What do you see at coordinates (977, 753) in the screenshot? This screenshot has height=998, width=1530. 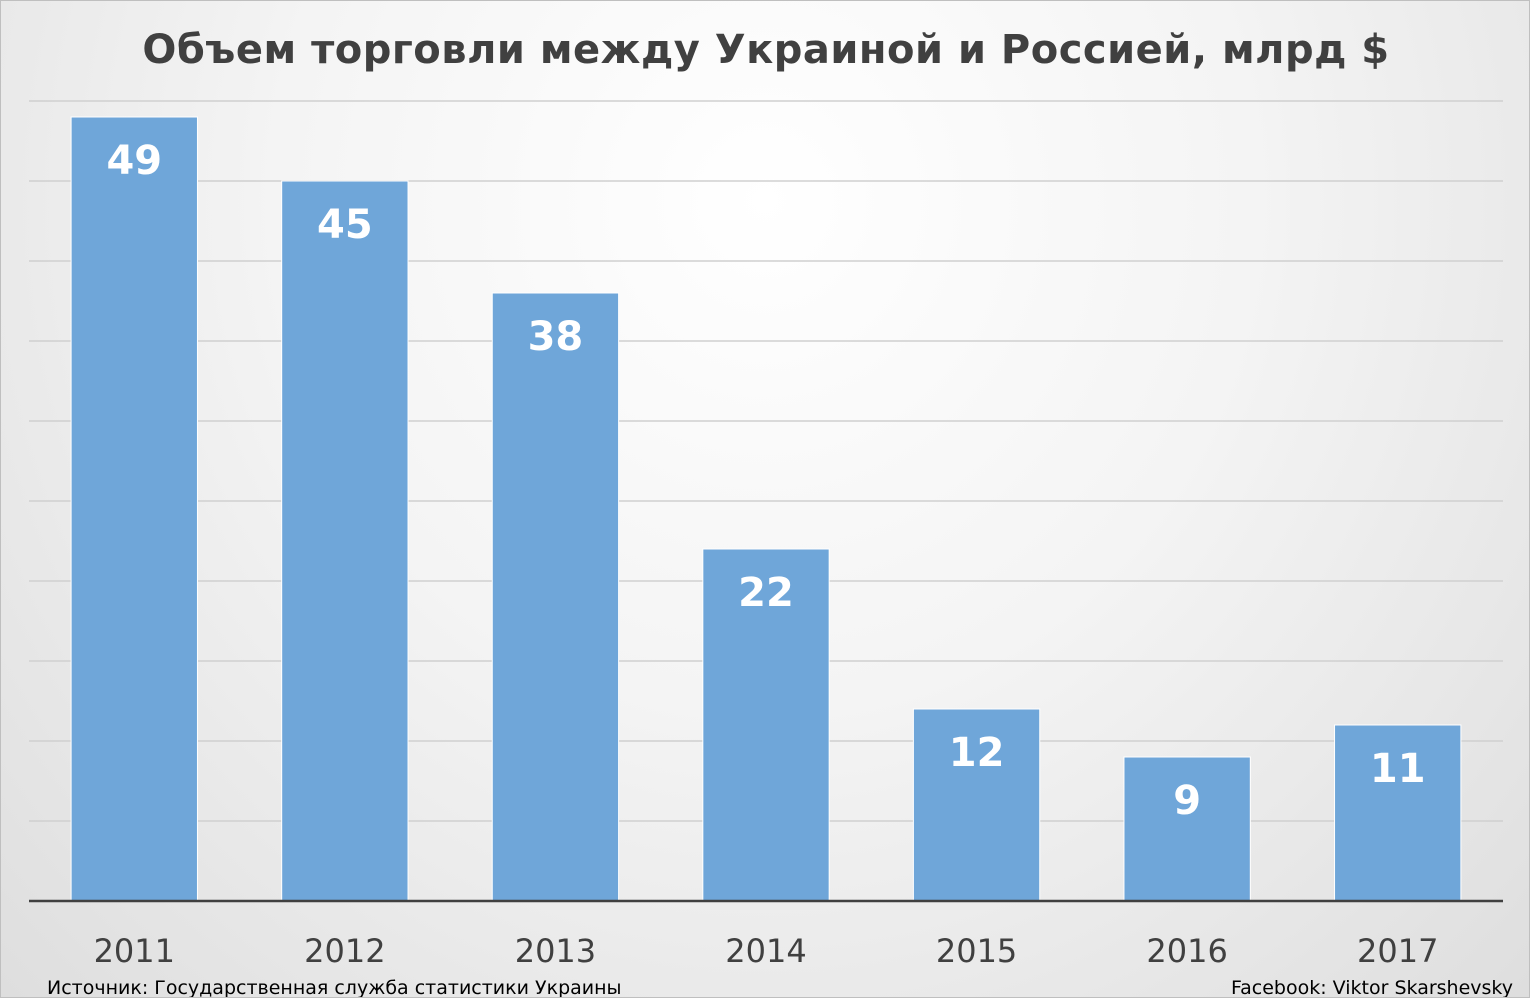 I see `data-label: 12` at bounding box center [977, 753].